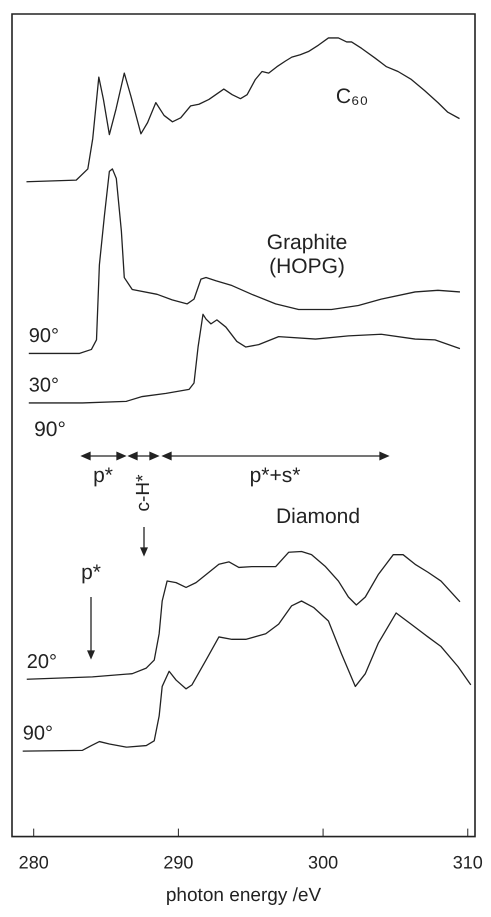 This screenshot has height=917, width=491. I want to click on x-tick-label: 300, so click(323, 862).